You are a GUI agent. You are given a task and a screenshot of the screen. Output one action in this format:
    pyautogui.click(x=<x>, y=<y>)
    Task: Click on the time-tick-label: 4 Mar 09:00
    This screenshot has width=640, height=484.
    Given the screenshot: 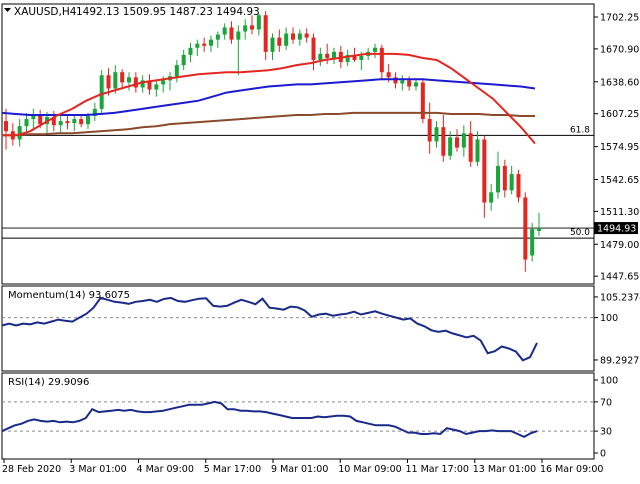 What is the action you would take?
    pyautogui.click(x=165, y=469)
    